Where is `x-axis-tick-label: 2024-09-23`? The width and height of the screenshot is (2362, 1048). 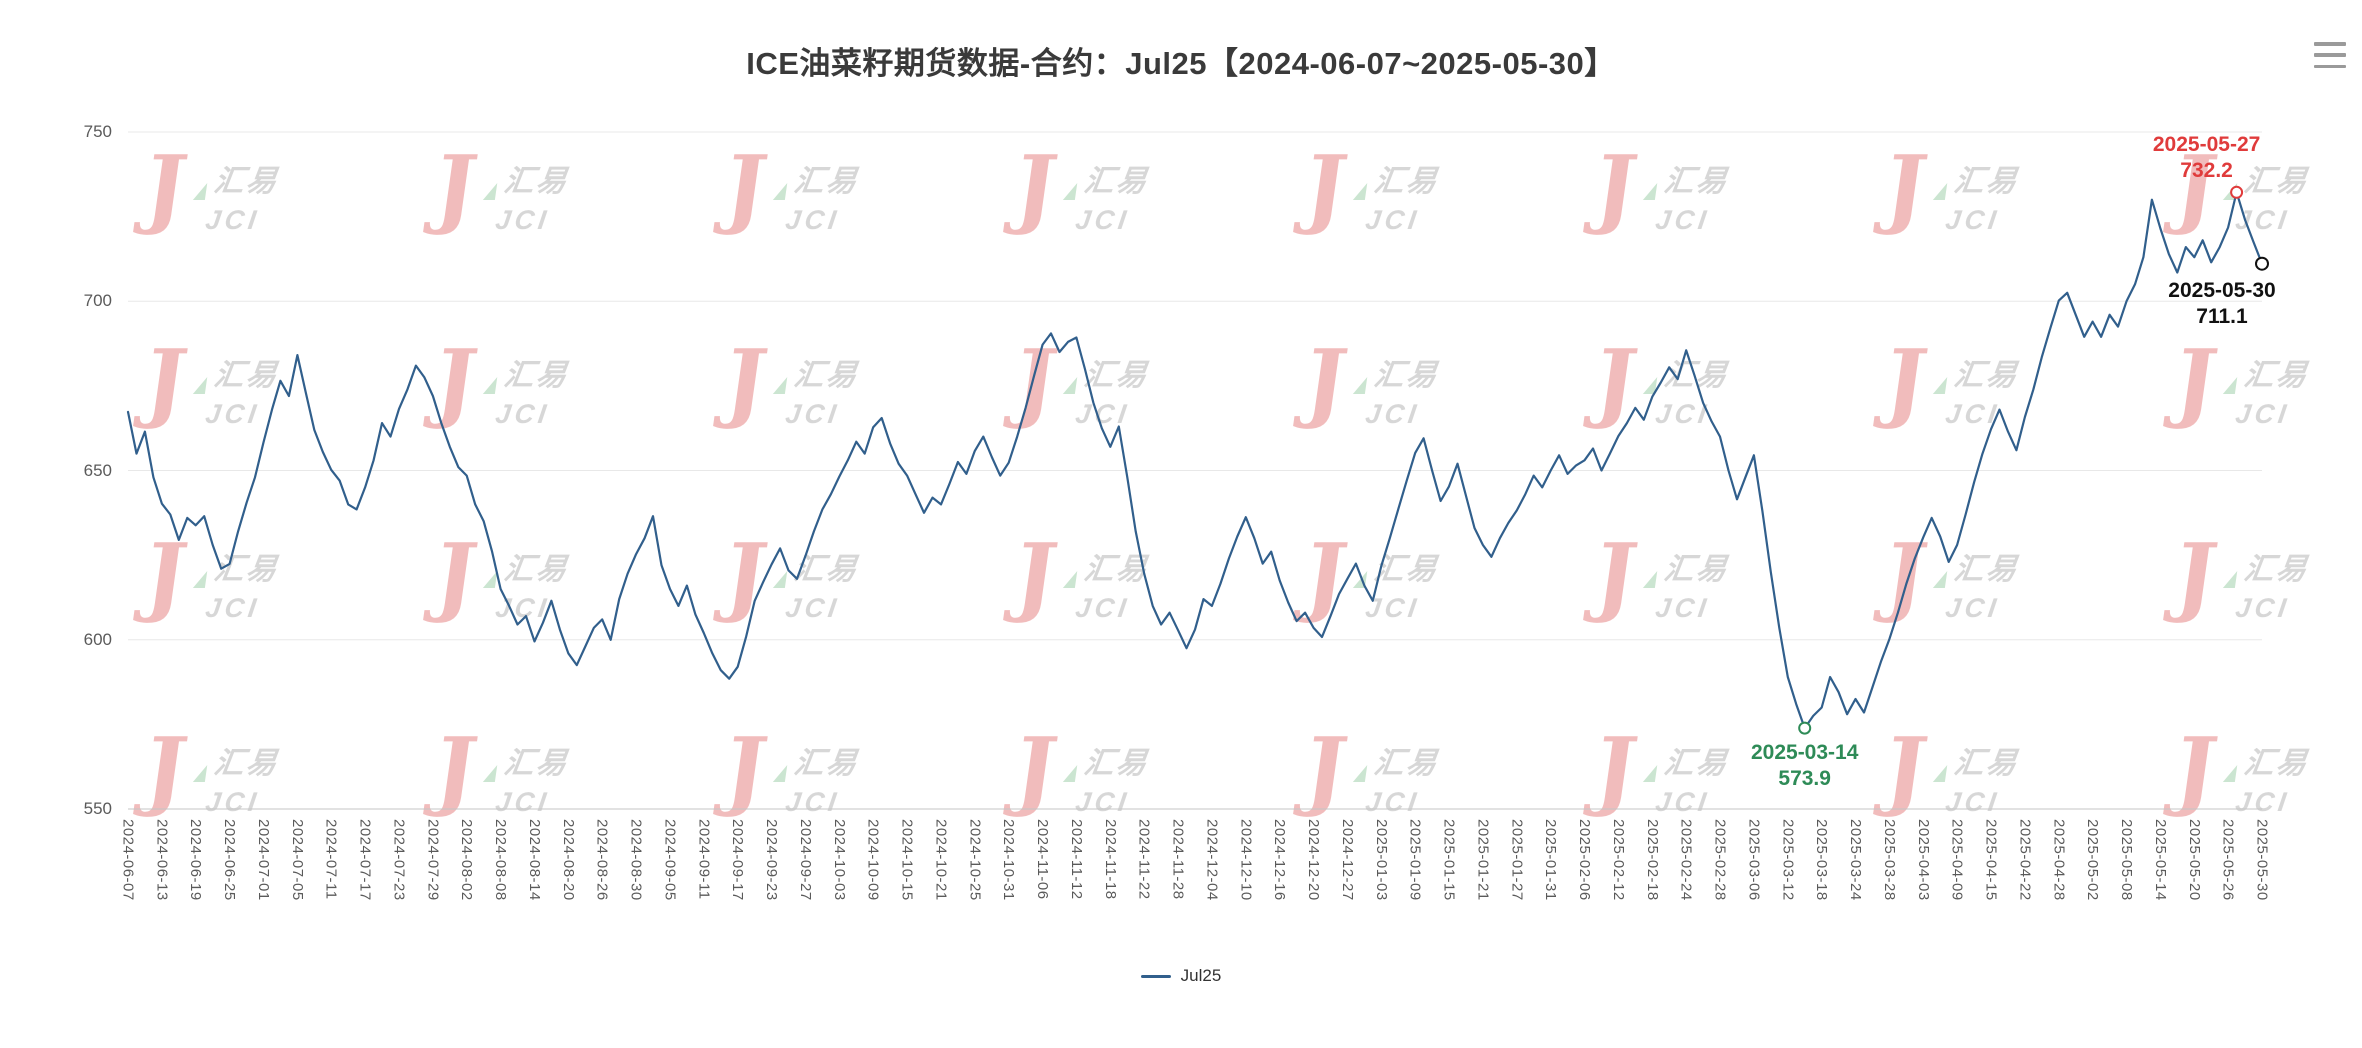
x-axis-tick-label: 2024-09-23 is located at coordinates (772, 860).